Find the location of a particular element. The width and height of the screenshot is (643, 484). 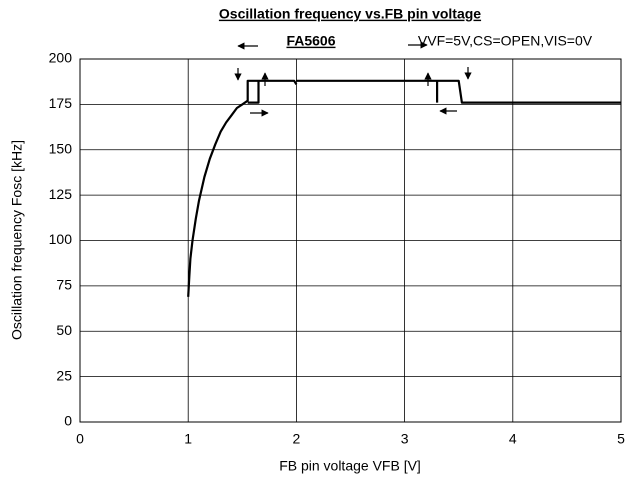

y-tick-label: 100 is located at coordinates (61, 239).